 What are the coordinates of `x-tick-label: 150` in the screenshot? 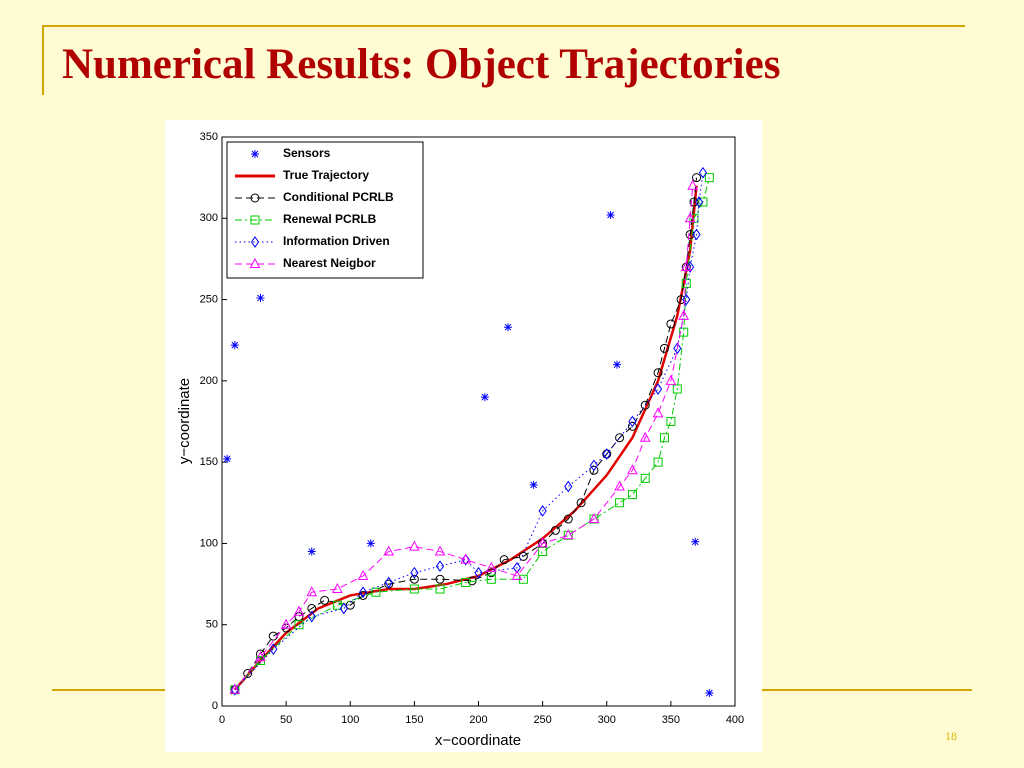 It's located at (414, 720).